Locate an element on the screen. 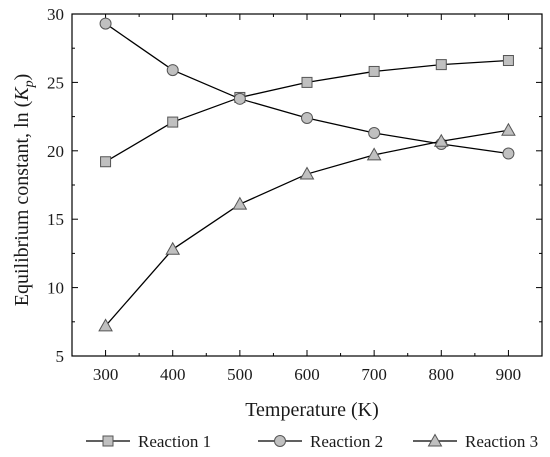 The width and height of the screenshot is (550, 457). y-axis-title: Equilibrium constant, ln (Kp) is located at coordinates (24, 190).